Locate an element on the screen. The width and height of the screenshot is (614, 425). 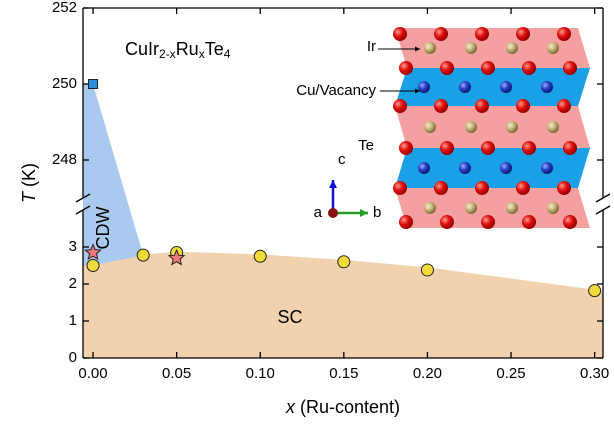
x-tick-label: 0.00 is located at coordinates (92, 373).